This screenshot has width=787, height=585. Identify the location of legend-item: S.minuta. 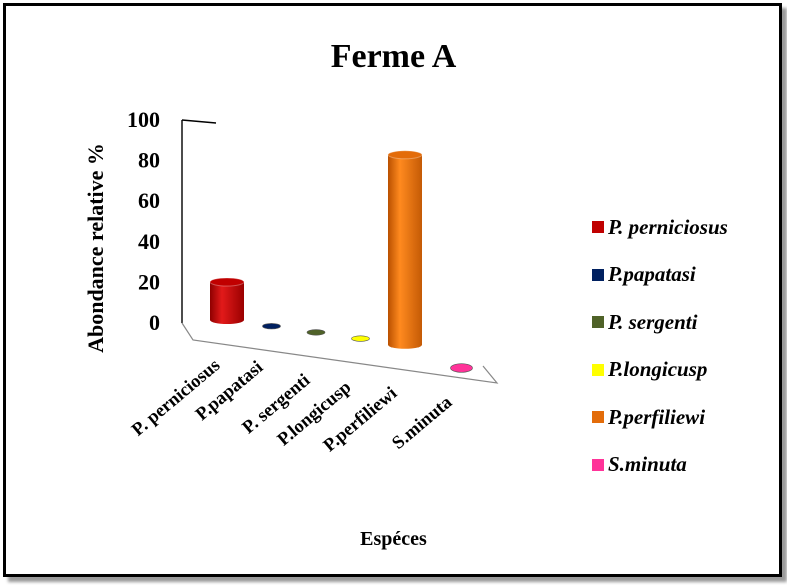
(660, 465).